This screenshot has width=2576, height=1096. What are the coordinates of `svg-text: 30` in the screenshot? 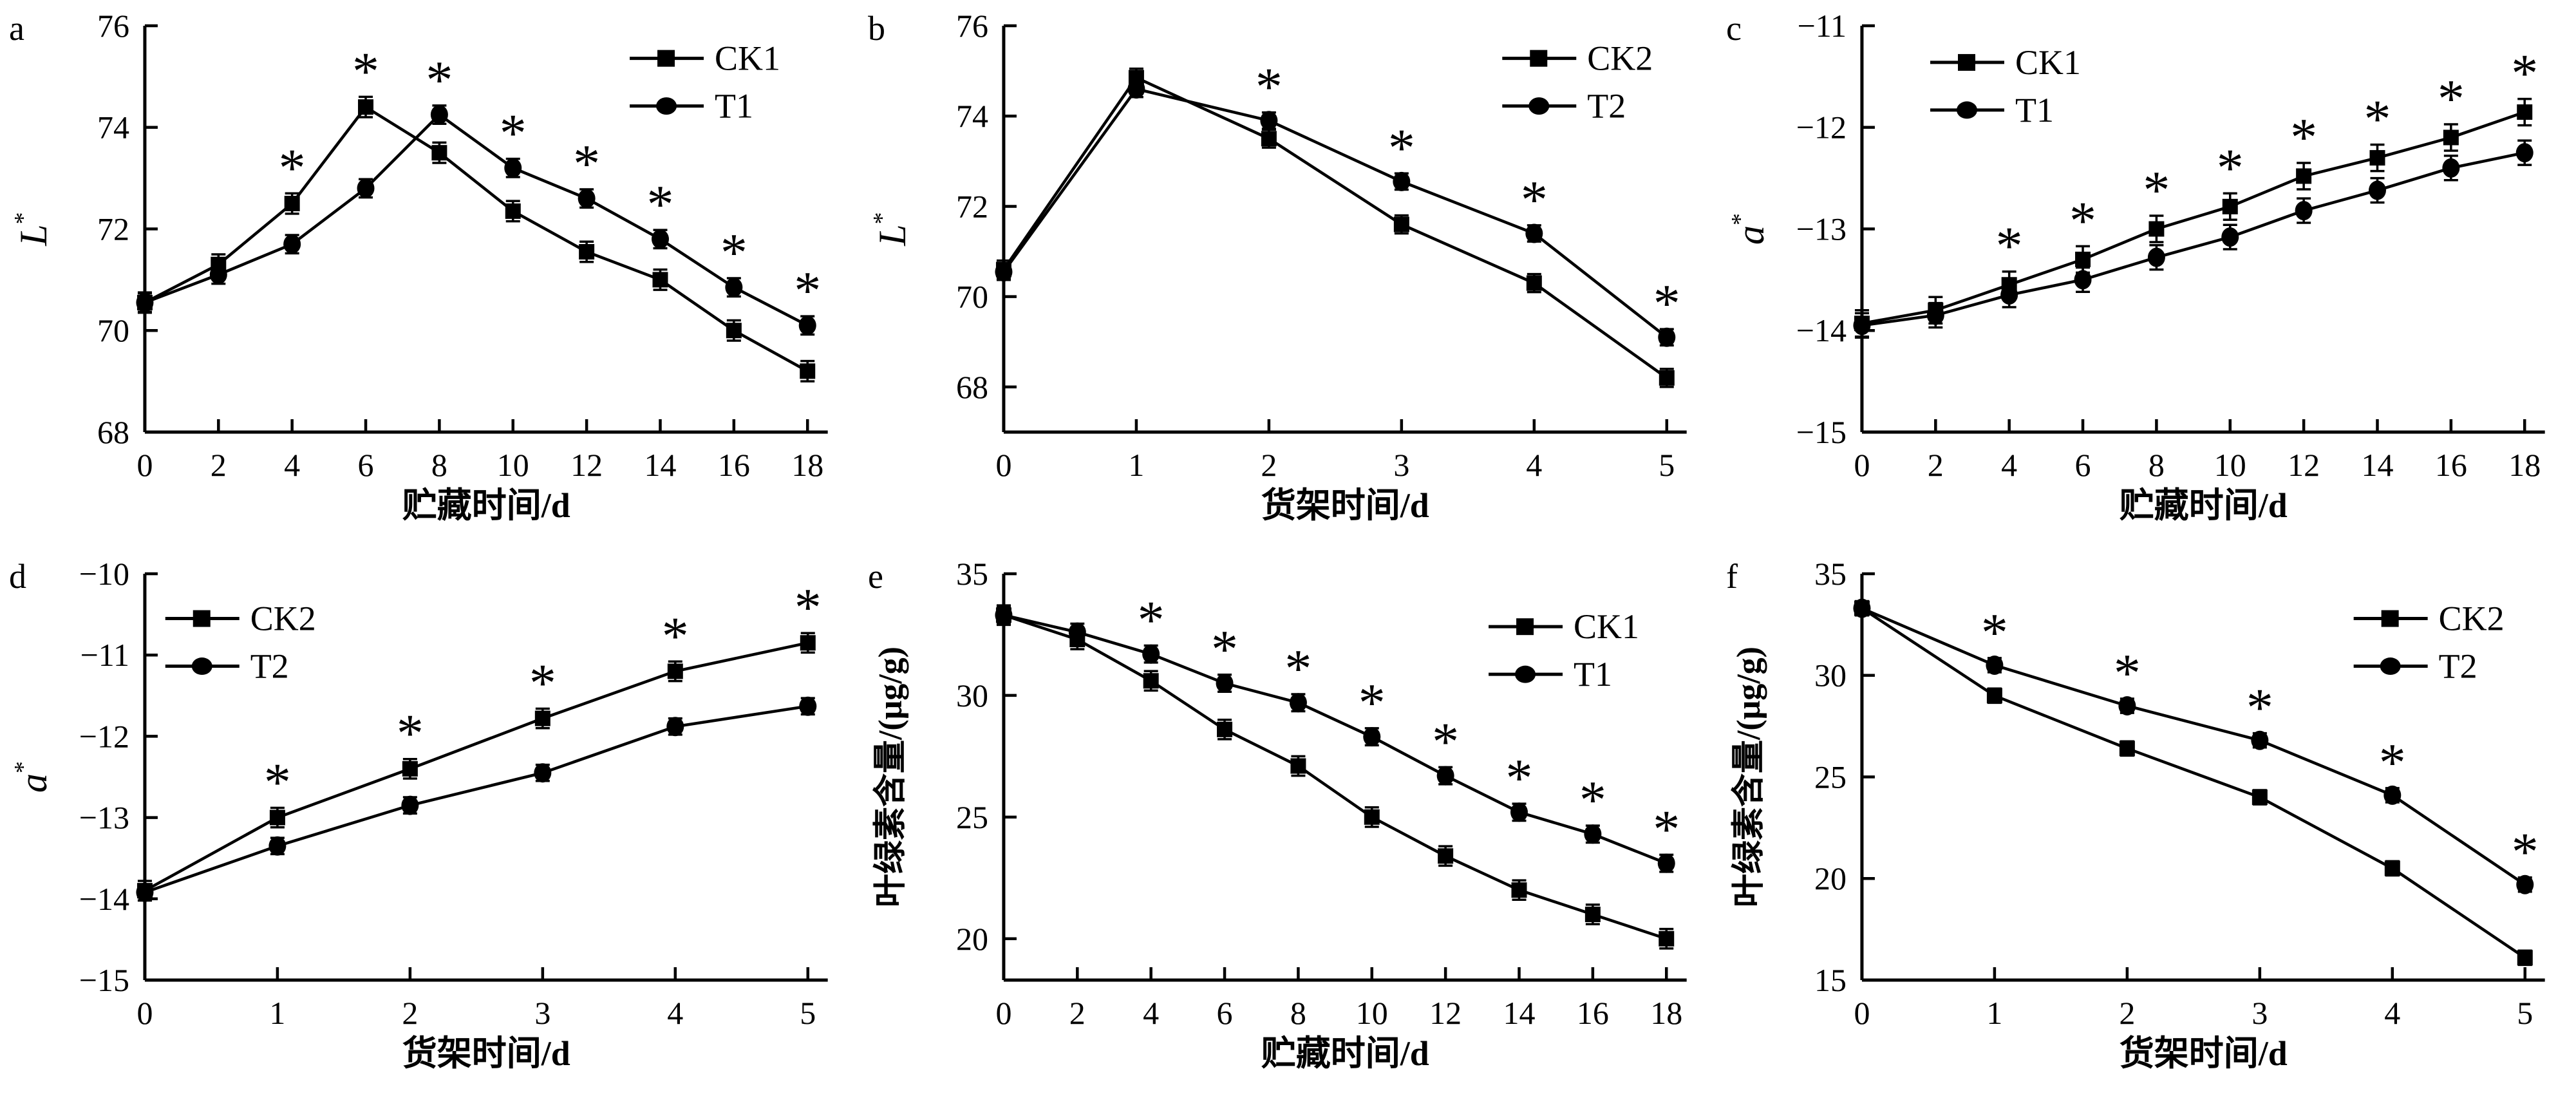 It's located at (972, 695).